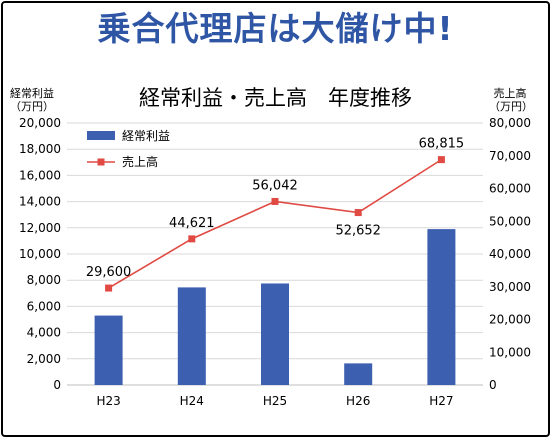 This screenshot has width=551, height=438. I want to click on left-tick-label: 6,000, so click(44, 306).